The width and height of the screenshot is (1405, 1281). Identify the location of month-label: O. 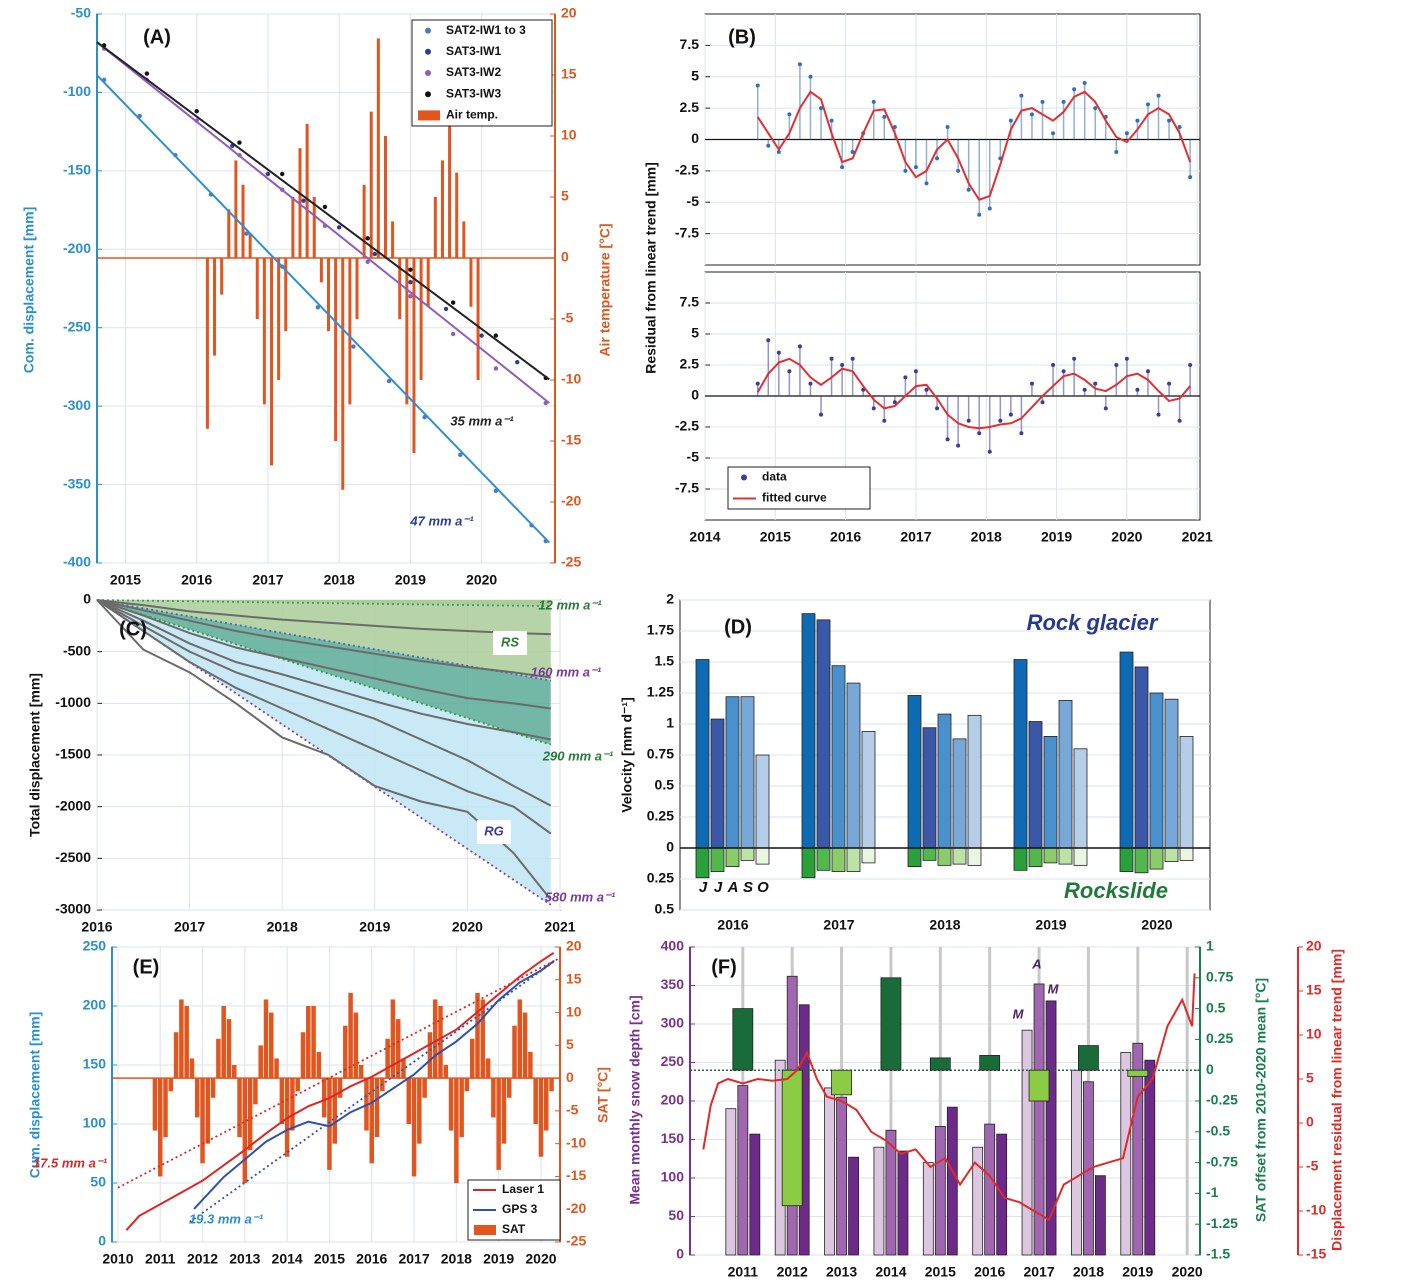
(763, 887).